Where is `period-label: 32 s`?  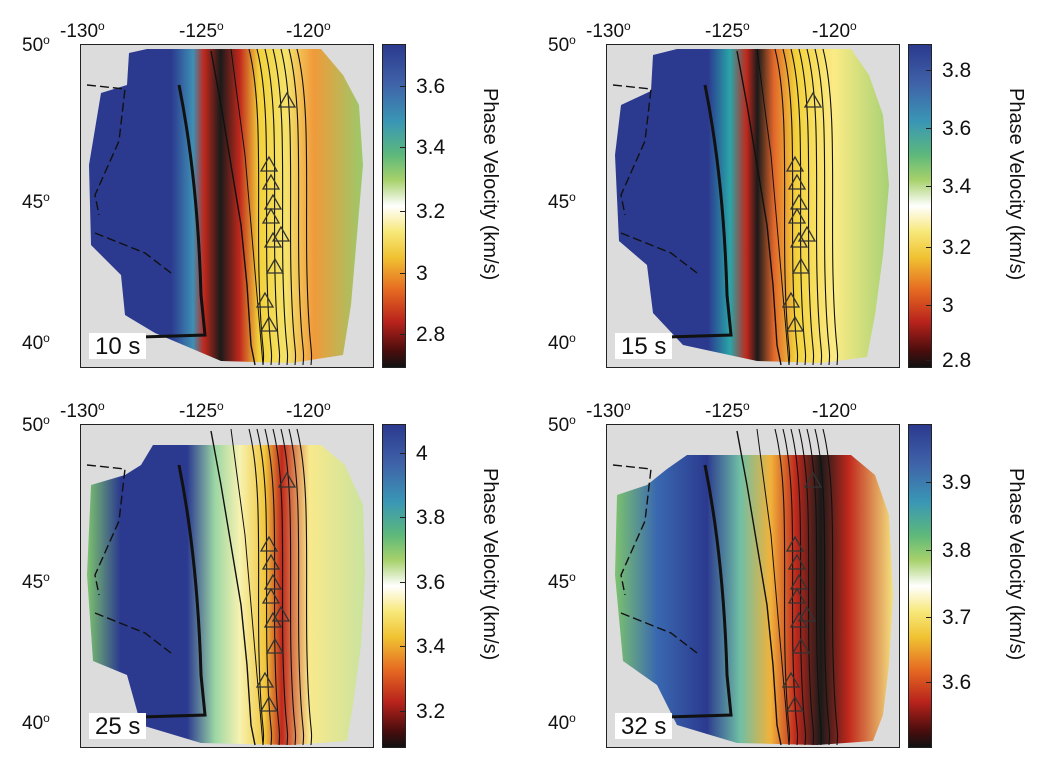 period-label: 32 s is located at coordinates (644, 725).